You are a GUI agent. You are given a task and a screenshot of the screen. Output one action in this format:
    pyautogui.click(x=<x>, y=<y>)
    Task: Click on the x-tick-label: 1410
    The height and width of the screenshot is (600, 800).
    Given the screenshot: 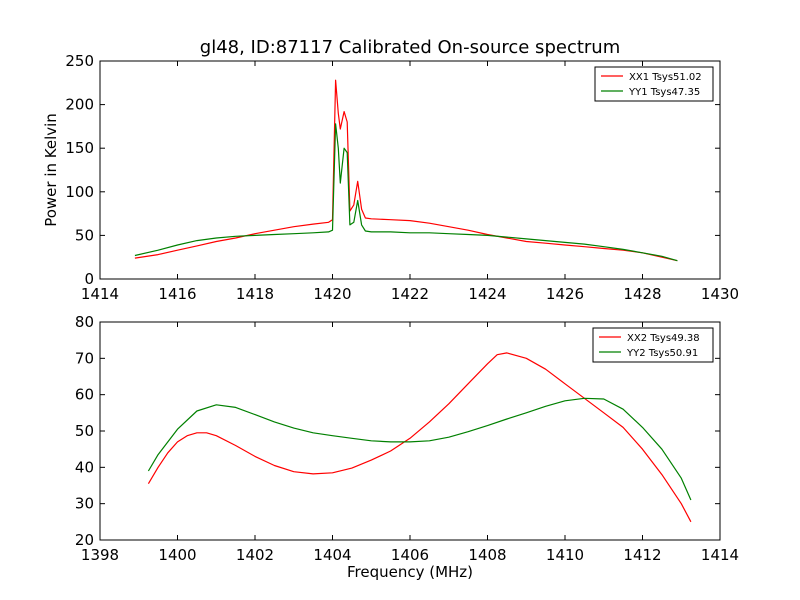 What is the action you would take?
    pyautogui.click(x=565, y=555)
    